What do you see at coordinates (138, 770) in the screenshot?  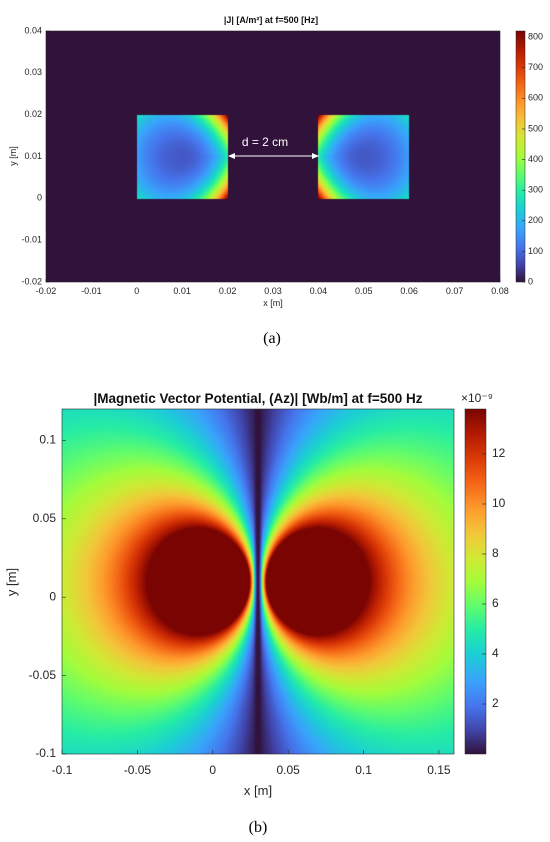 I see `chart-b-x-tick-label: -0.05` at bounding box center [138, 770].